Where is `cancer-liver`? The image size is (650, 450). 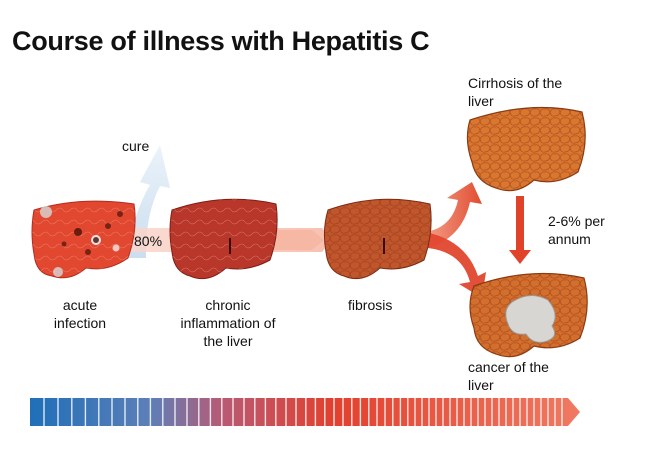 cancer-liver is located at coordinates (528, 315).